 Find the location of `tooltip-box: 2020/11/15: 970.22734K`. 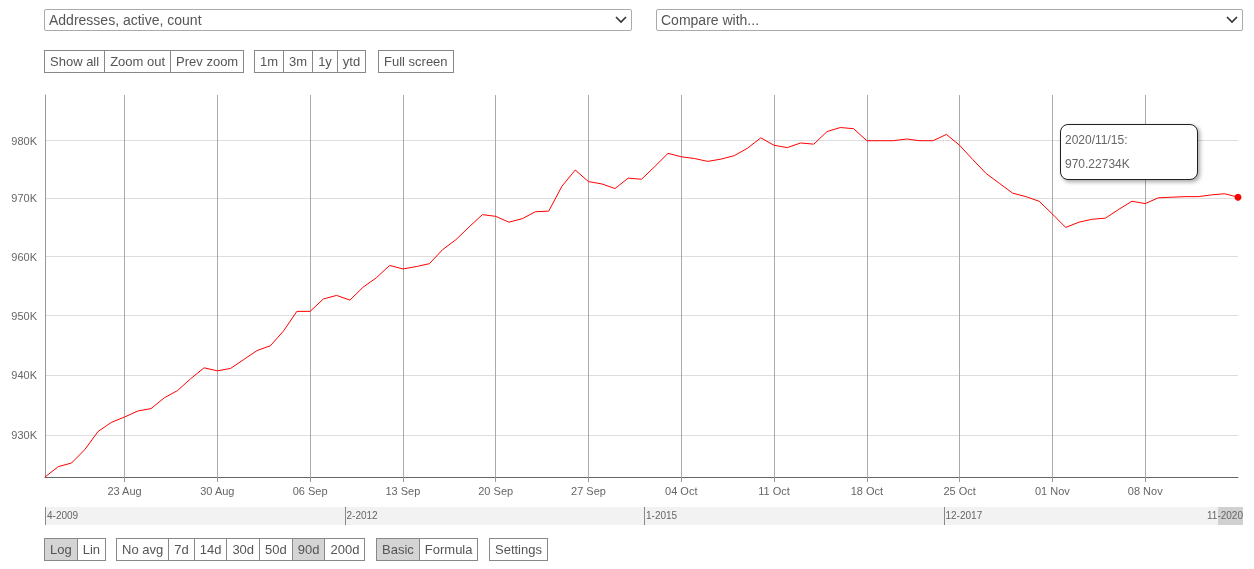

tooltip-box: 2020/11/15: 970.22734K is located at coordinates (1129, 152).